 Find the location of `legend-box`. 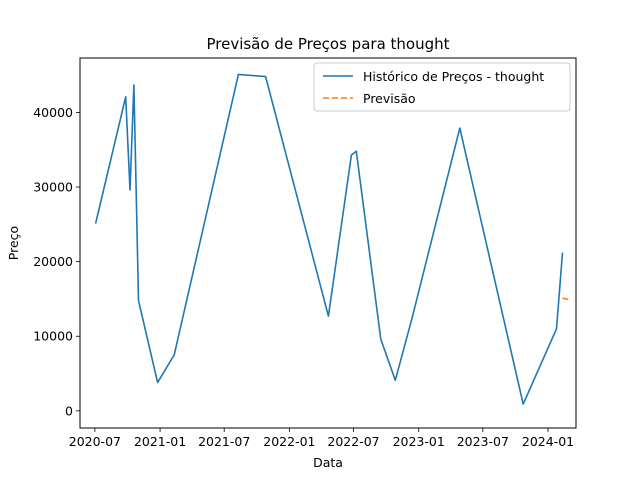

legend-box is located at coordinates (442, 87).